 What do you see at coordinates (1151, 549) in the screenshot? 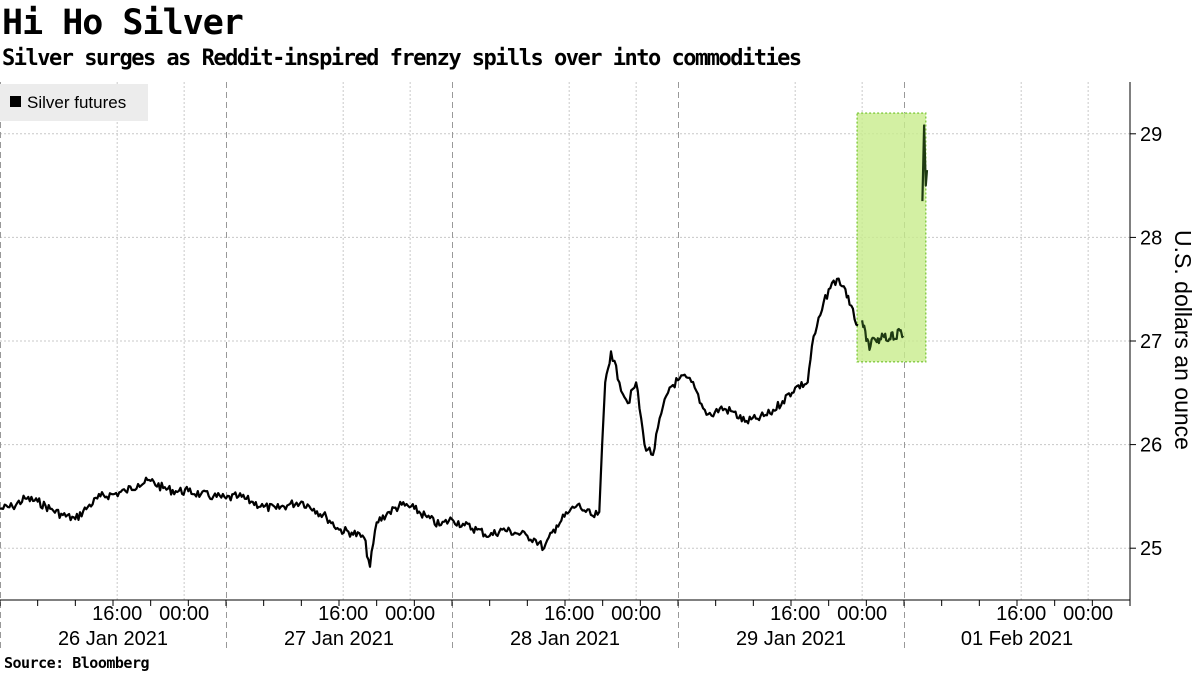
I see `y-tick-label: 25` at bounding box center [1151, 549].